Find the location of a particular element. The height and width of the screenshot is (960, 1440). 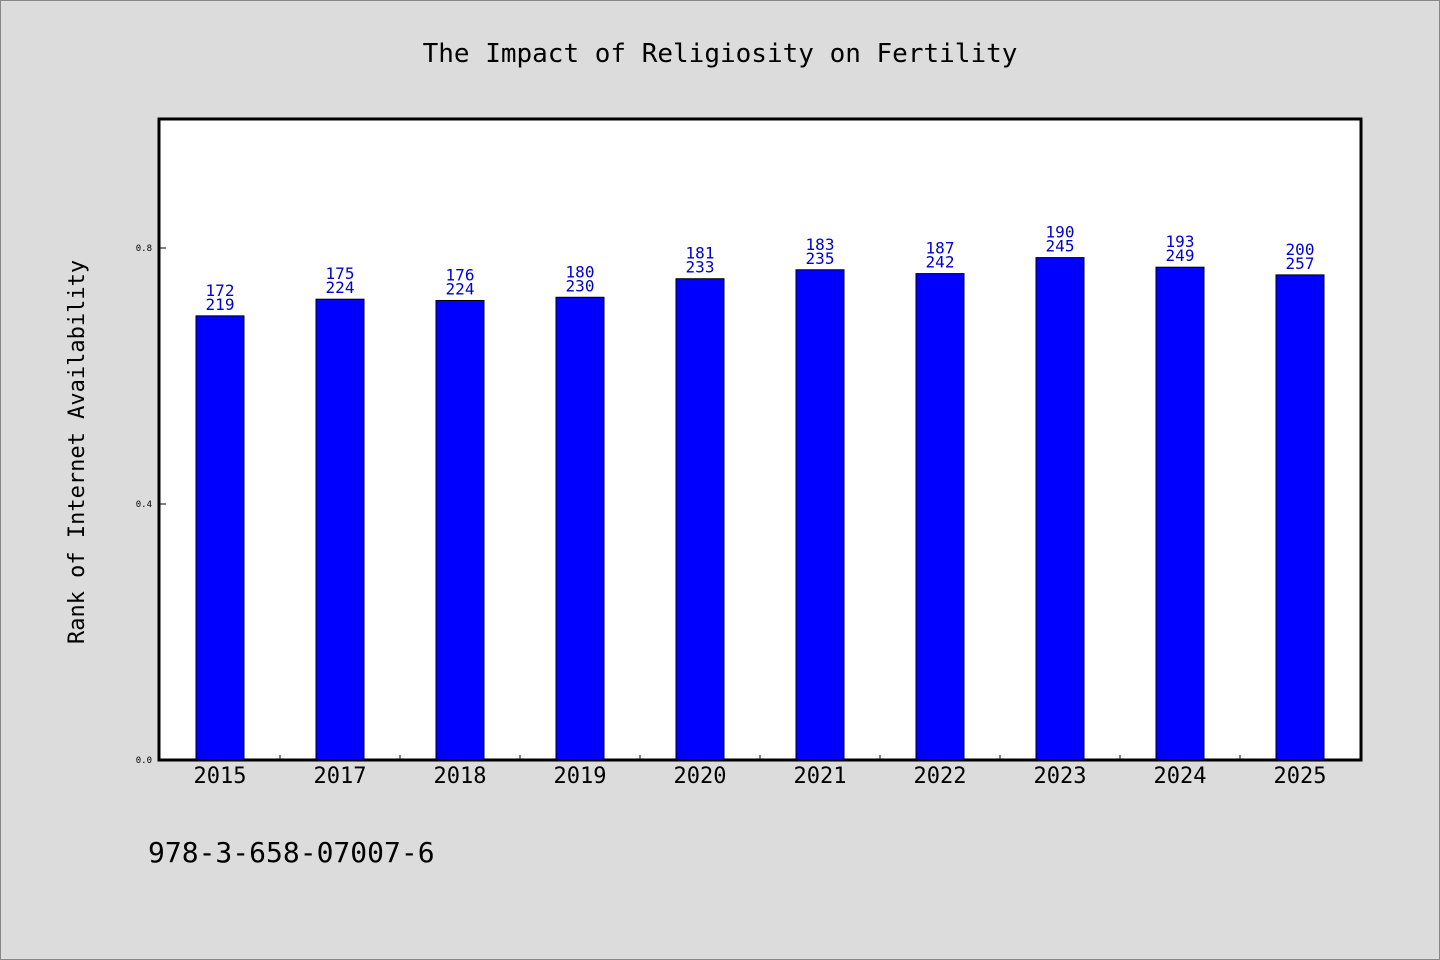

data-label-top-2022: 187 is located at coordinates (940, 248).